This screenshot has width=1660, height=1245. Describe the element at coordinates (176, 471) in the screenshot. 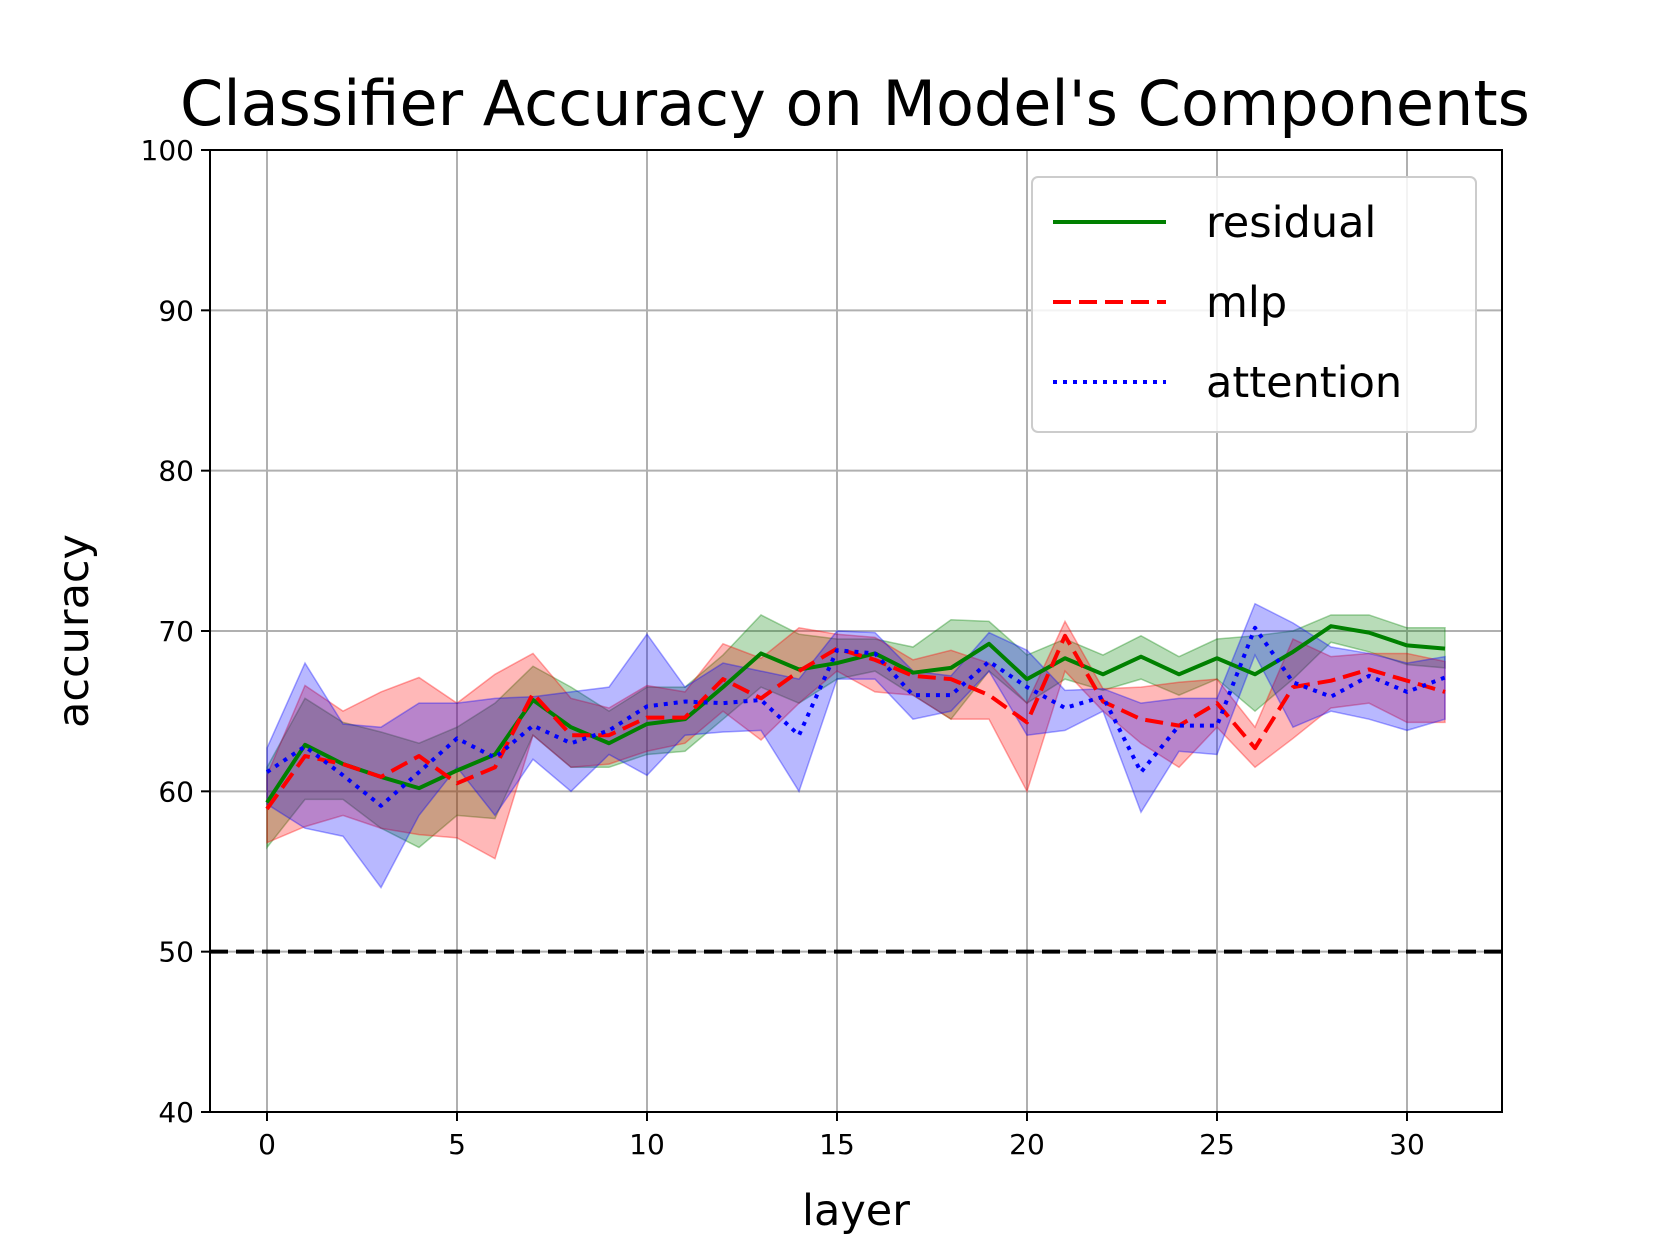

I see `y-tick-label: 80` at that location.